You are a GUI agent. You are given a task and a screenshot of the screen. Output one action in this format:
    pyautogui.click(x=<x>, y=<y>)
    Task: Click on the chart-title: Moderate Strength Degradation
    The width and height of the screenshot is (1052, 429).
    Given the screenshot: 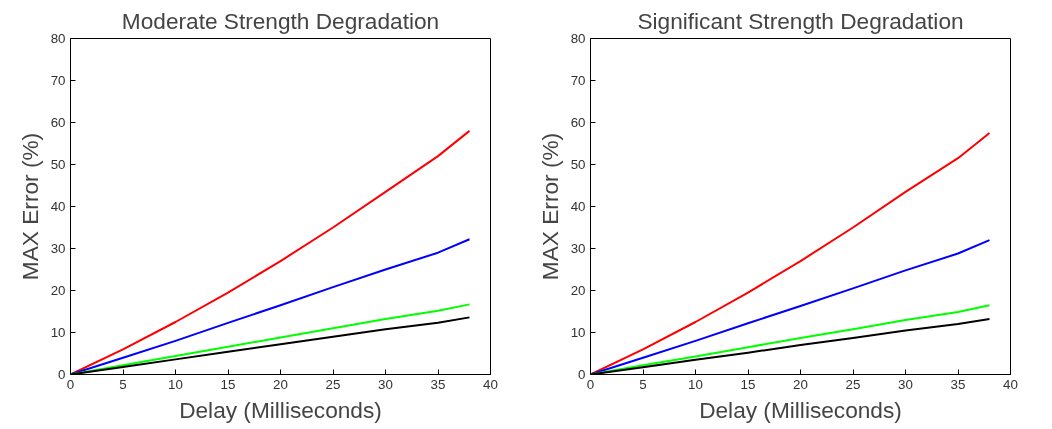 What is the action you would take?
    pyautogui.click(x=280, y=20)
    